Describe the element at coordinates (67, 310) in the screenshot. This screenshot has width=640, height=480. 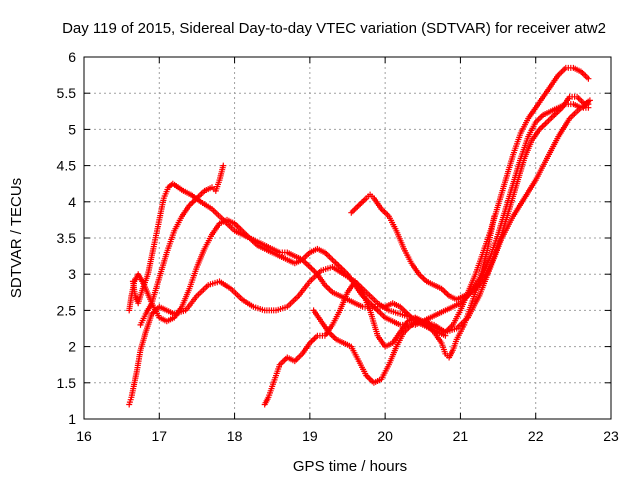
I see `y-tick-label: 2.5` at that location.